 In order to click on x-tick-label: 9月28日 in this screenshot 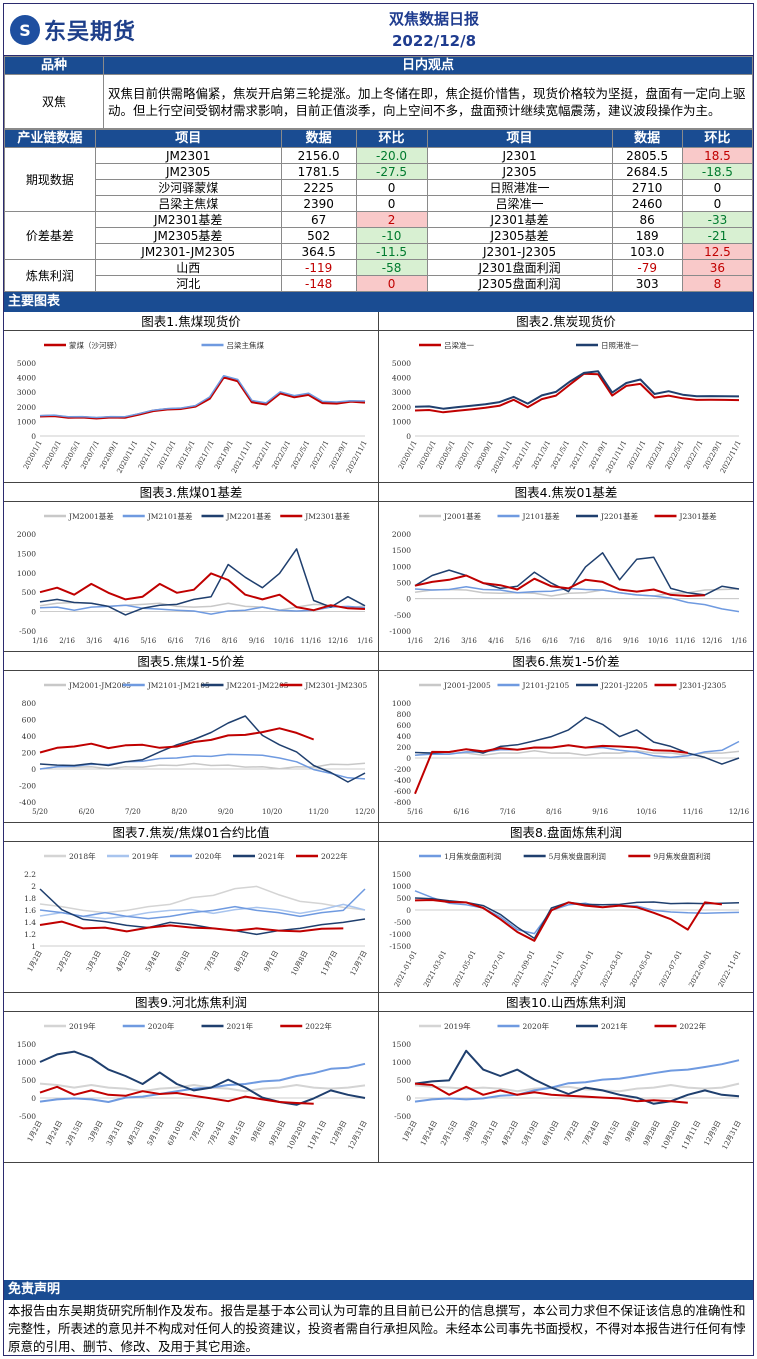, I will do `click(652, 1133)`.